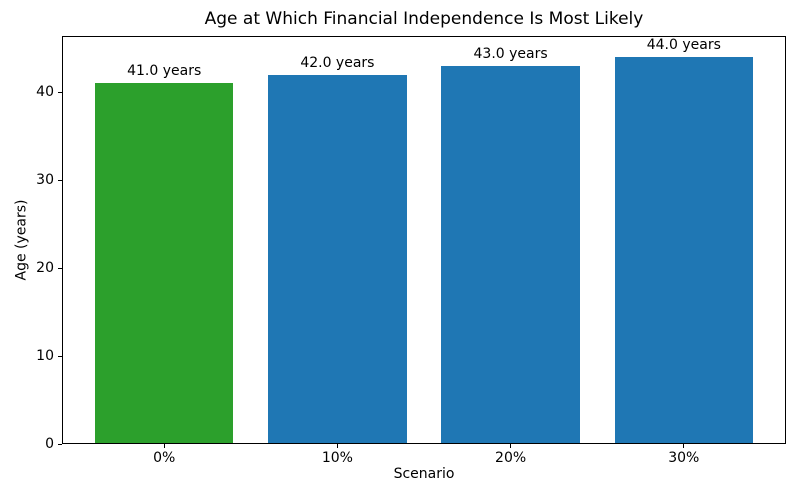 Image resolution: width=800 pixels, height=500 pixels. What do you see at coordinates (684, 458) in the screenshot?
I see `x-tick-label: 30%` at bounding box center [684, 458].